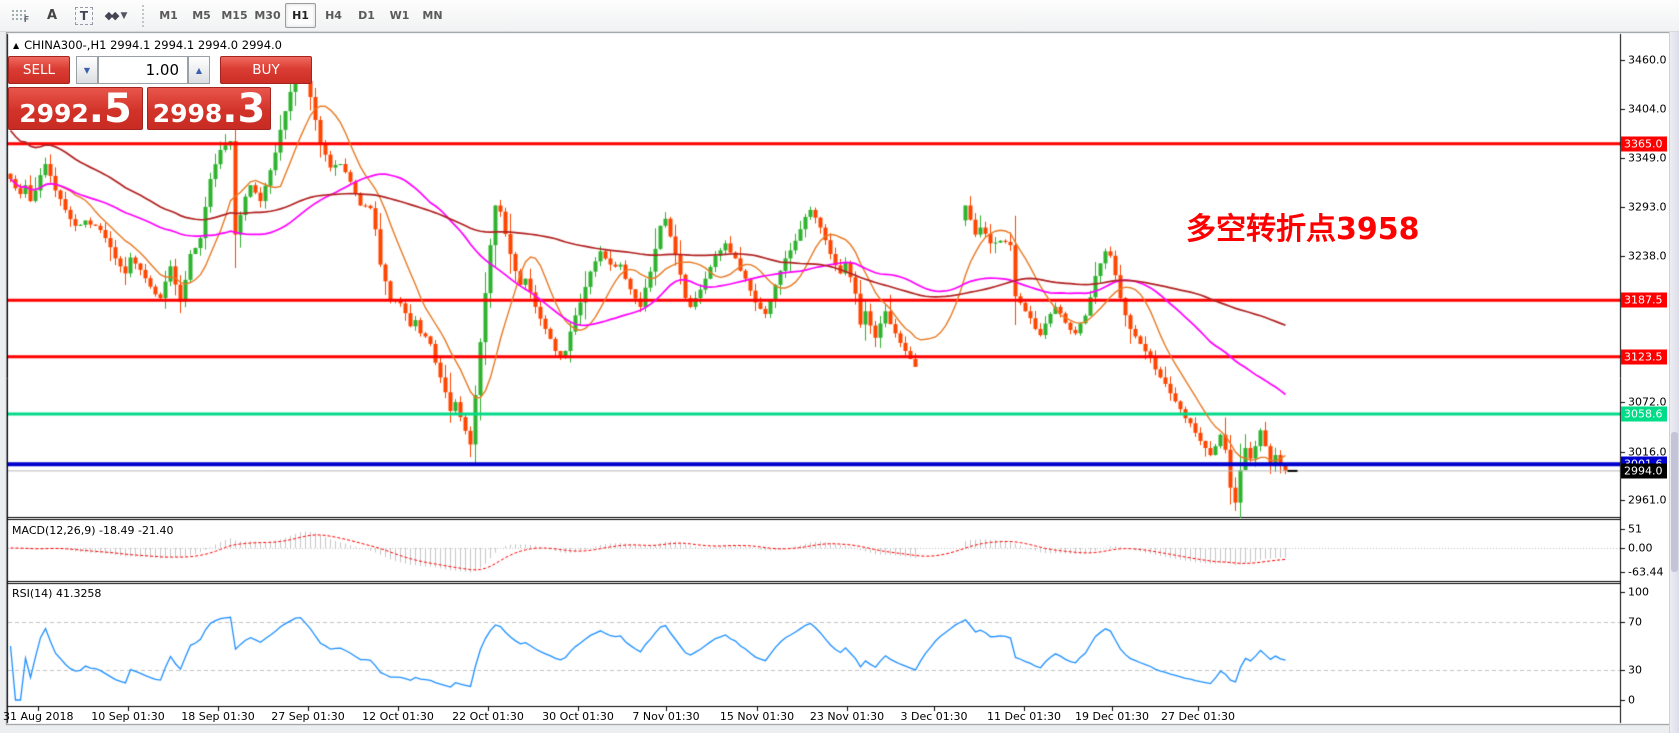 The image size is (1679, 733). I want to click on macd-axis-label: 51, so click(1635, 529).